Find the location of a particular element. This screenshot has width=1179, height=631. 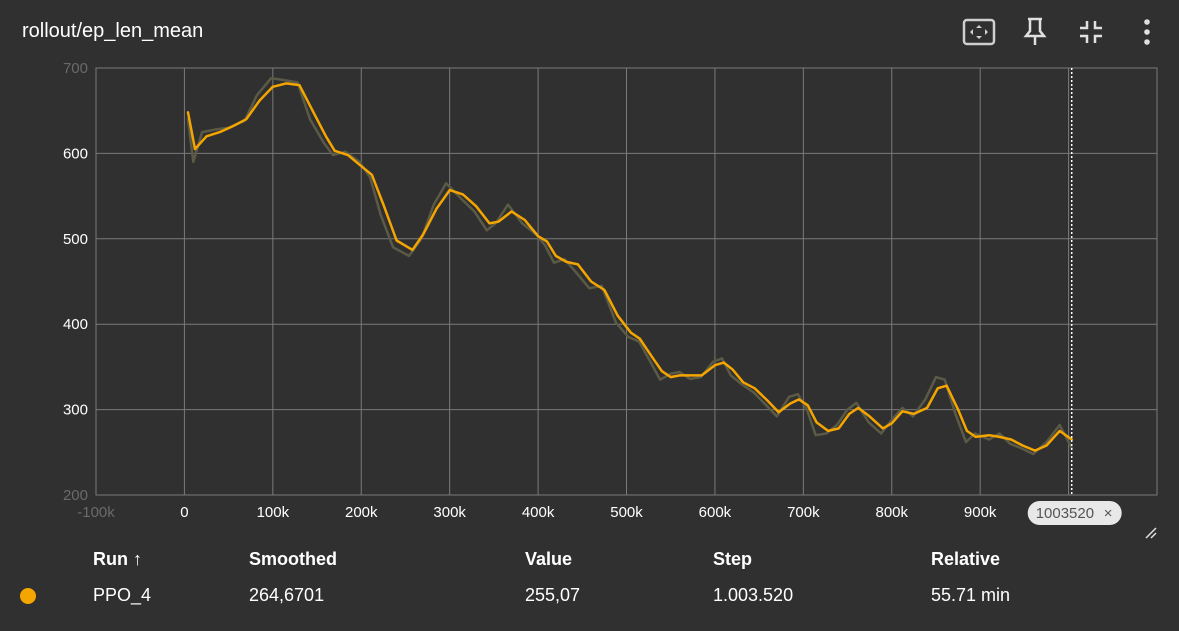

pin-icon is located at coordinates (1035, 31).